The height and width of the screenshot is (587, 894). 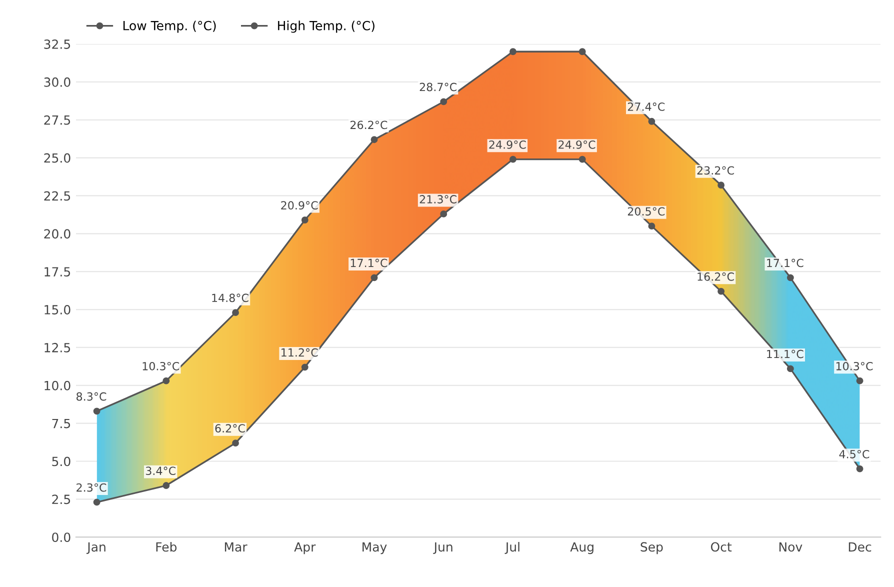 What do you see at coordinates (61, 537) in the screenshot?
I see `y-tick-label: 0.0` at bounding box center [61, 537].